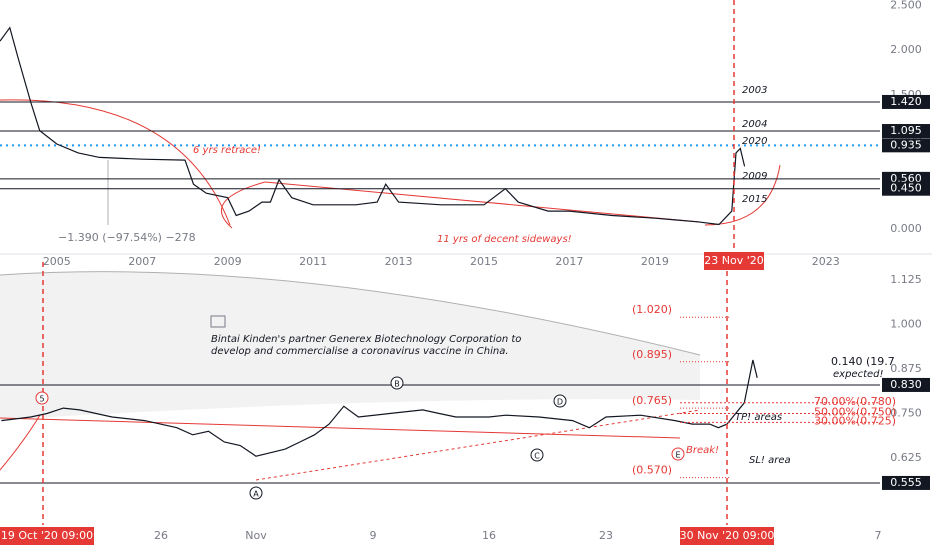 This screenshot has width=932, height=550. I want to click on price-line, so click(379, 408).